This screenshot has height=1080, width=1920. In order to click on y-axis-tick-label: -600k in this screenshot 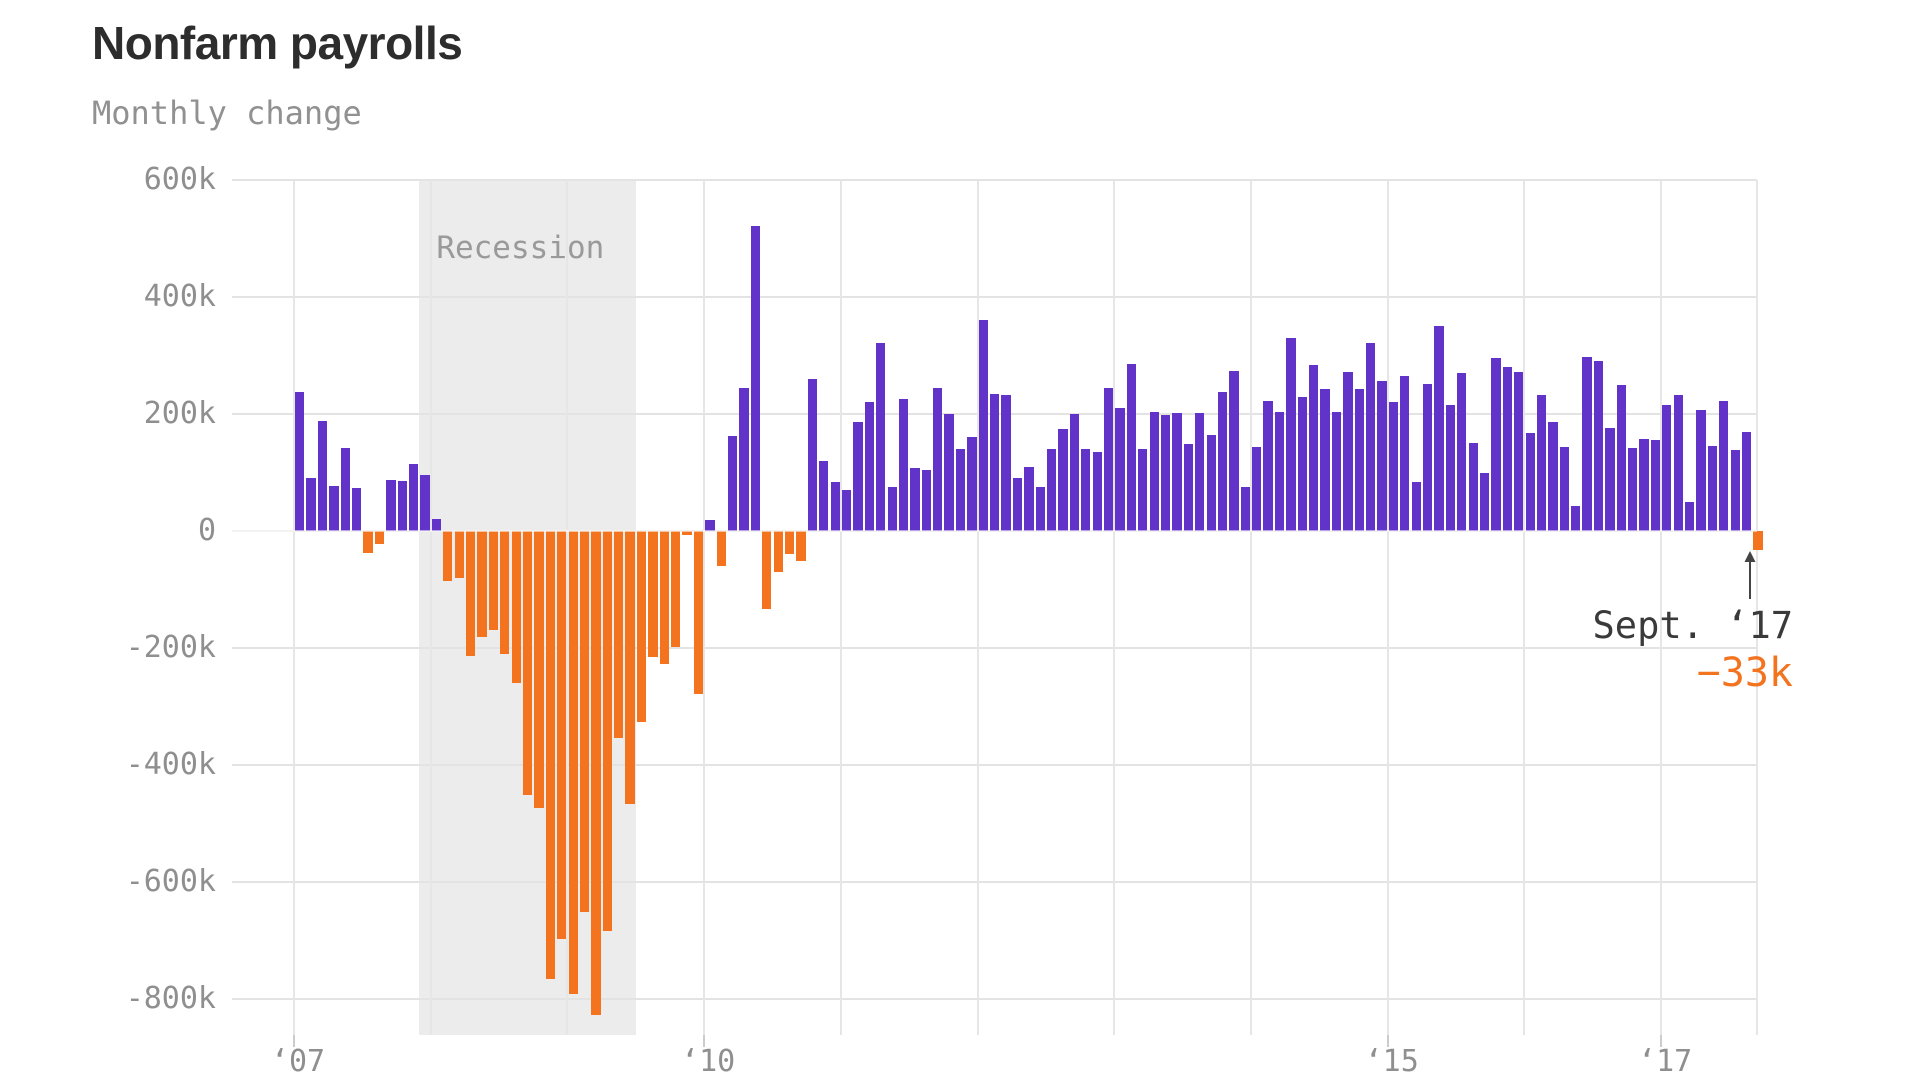, I will do `click(170, 881)`.